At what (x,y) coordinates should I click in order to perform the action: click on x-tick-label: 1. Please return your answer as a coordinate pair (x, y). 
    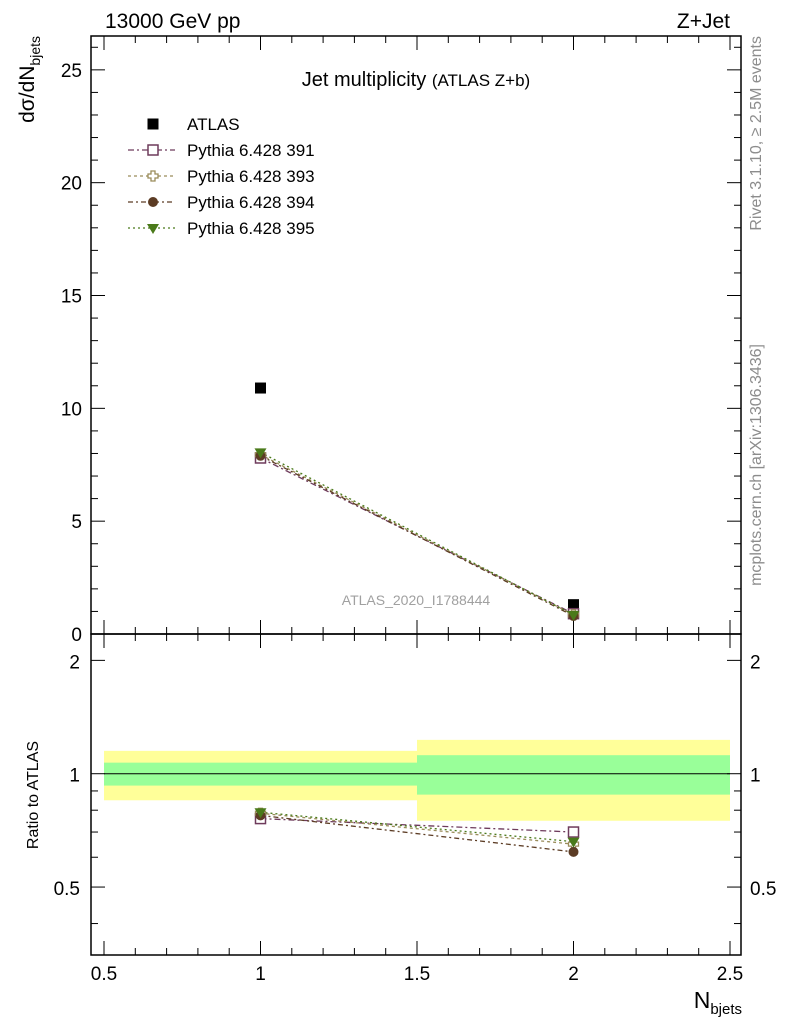
    Looking at the image, I should click on (260, 974).